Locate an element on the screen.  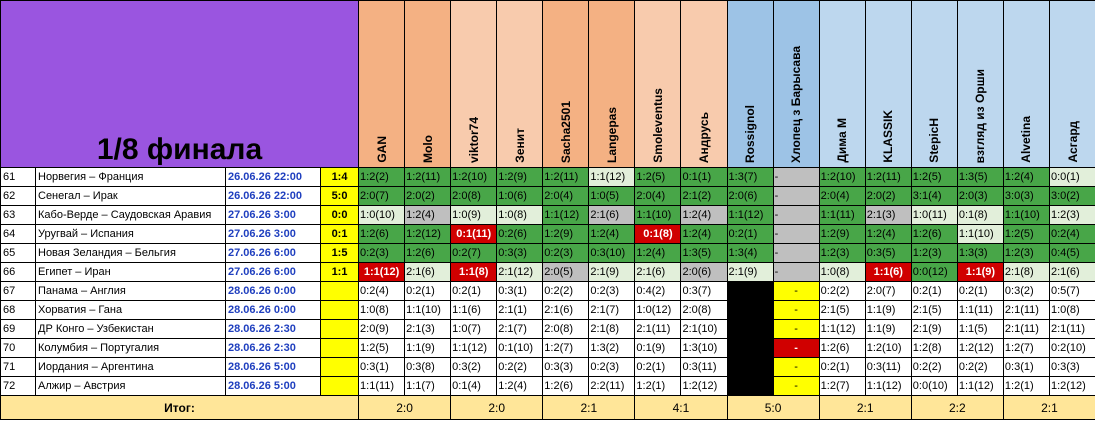
match-number: 67 is located at coordinates (18, 291).